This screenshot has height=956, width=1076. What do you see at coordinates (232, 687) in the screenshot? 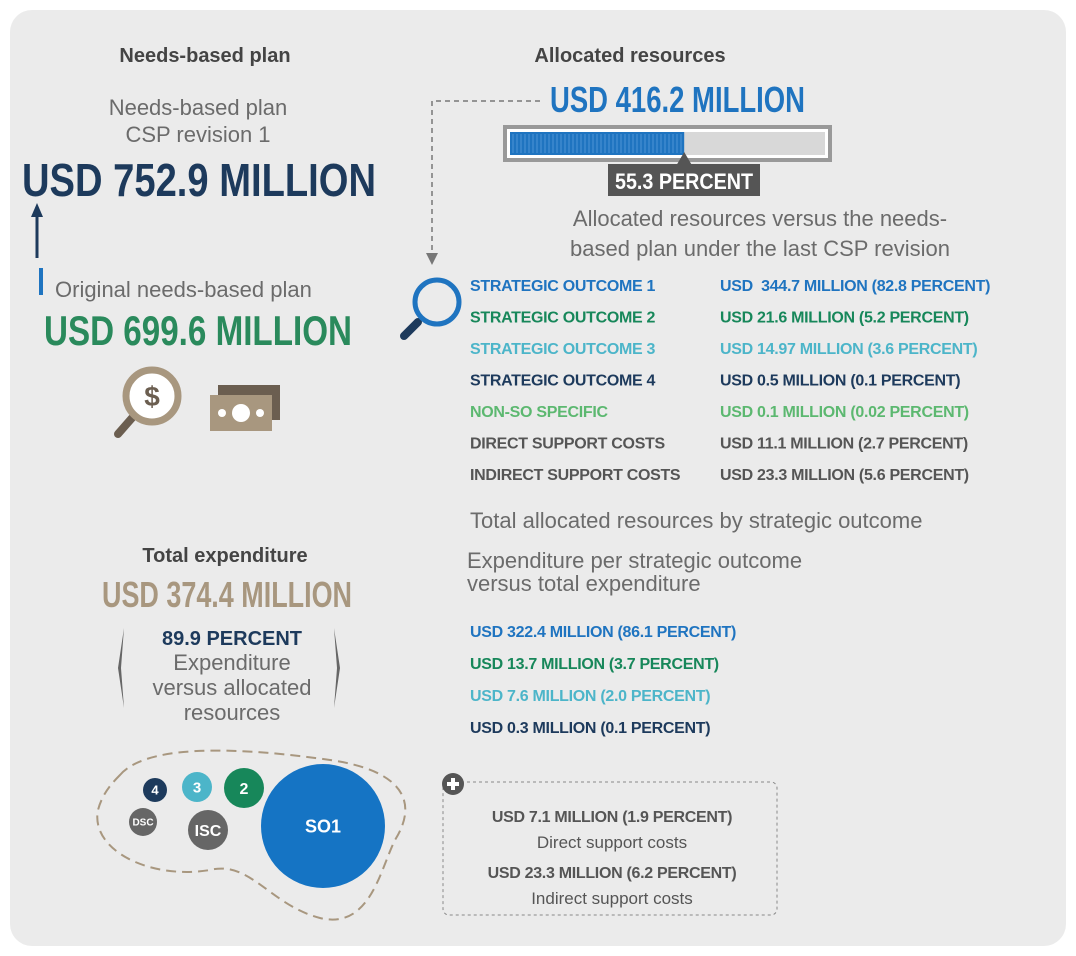
I see `caption: versus allocated` at bounding box center [232, 687].